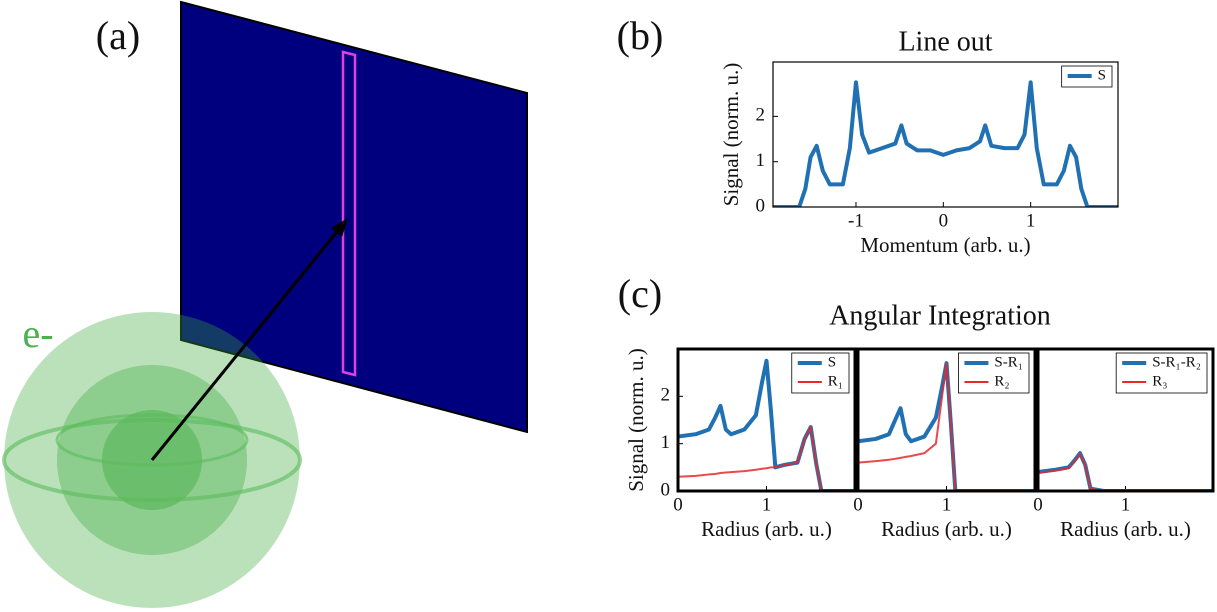 This screenshot has height=612, width=1217. I want to click on electron-label: e-, so click(37, 333).